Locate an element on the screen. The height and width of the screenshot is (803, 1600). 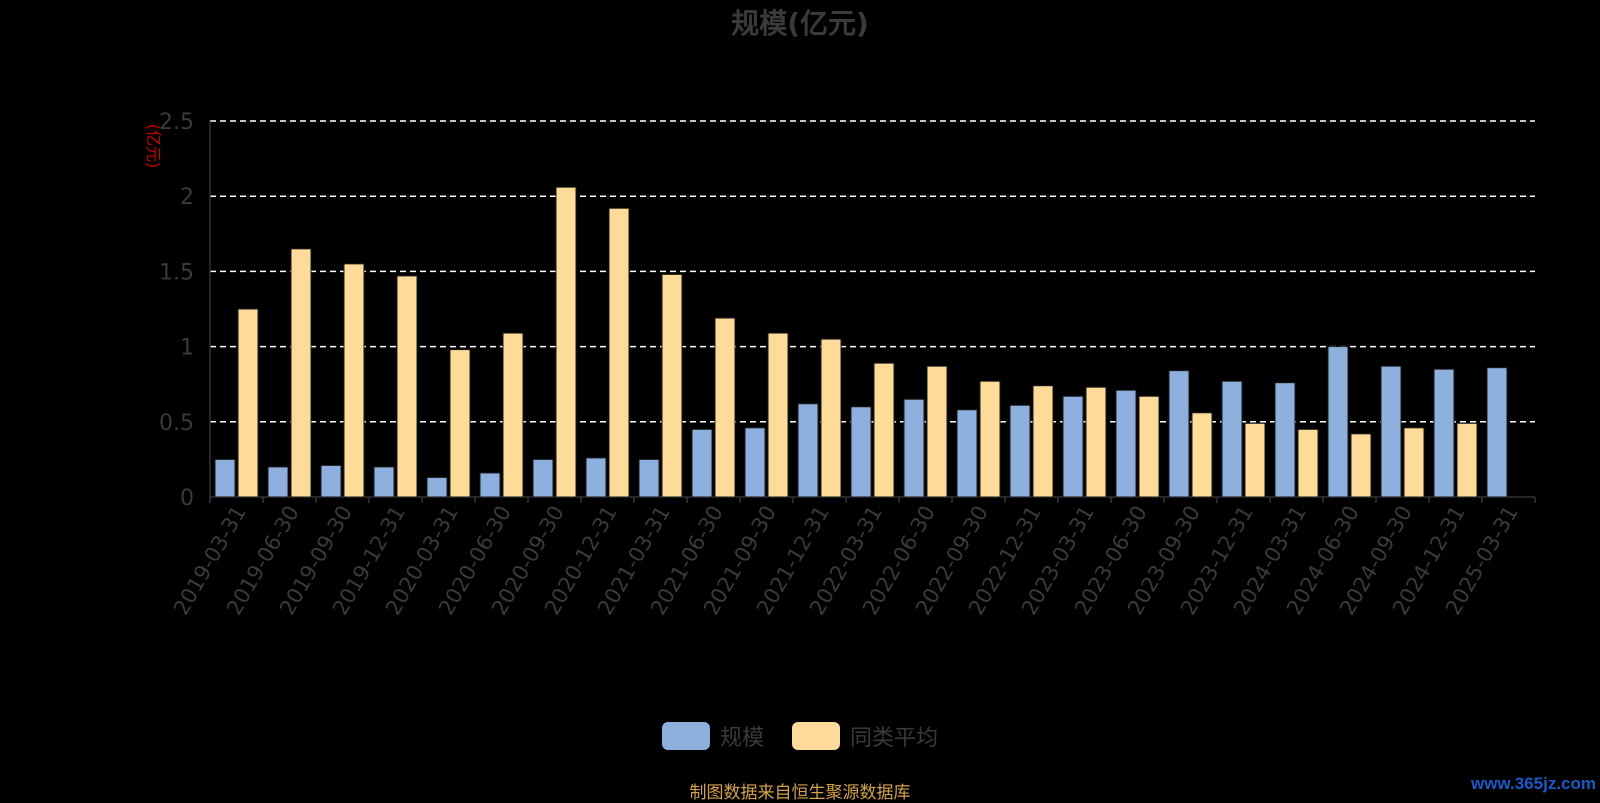
y-tick-label: 0.5 is located at coordinates (176, 423).